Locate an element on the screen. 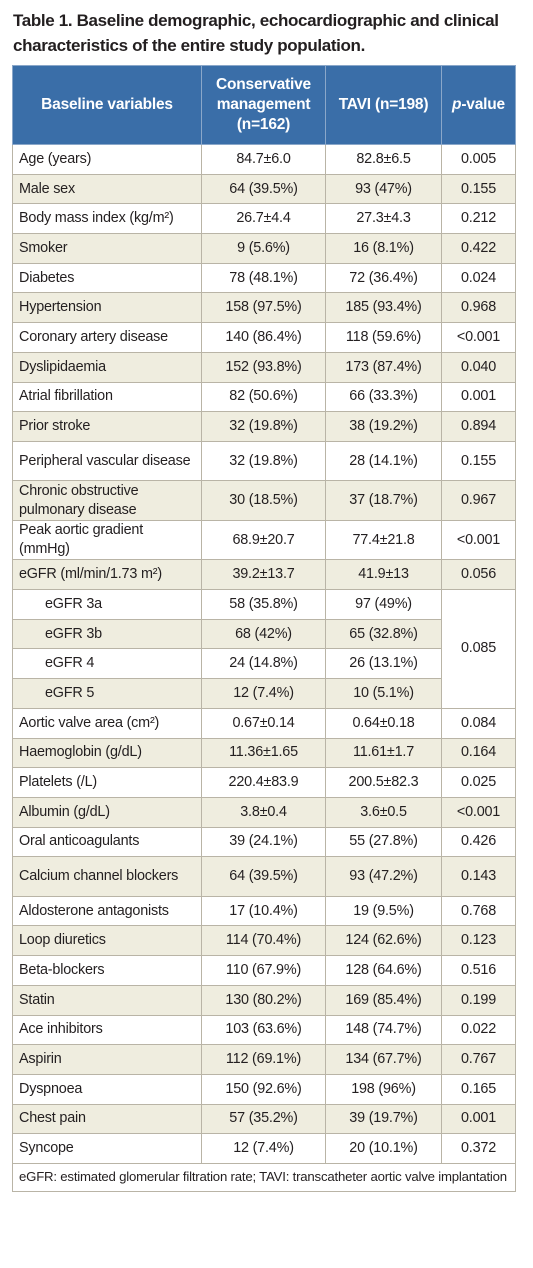 The image size is (533, 1268). conservative-value: 84.7±6.0 is located at coordinates (263, 159).